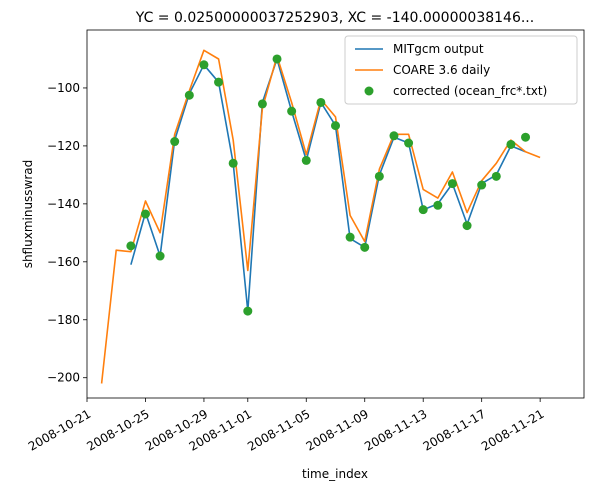 The image size is (592, 491). Describe the element at coordinates (63, 320) in the screenshot. I see `y-tick-label: −180` at that location.